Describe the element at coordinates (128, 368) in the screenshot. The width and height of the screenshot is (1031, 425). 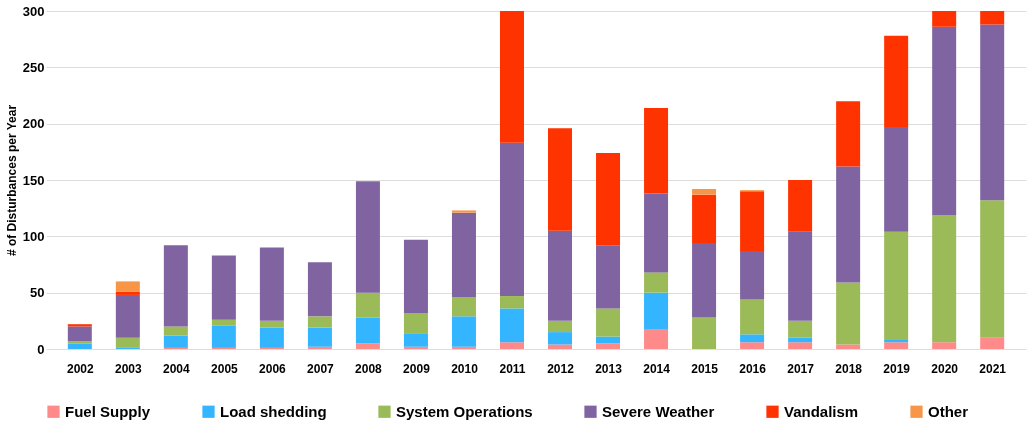
I see `x-tick-label: 2003` at that location.